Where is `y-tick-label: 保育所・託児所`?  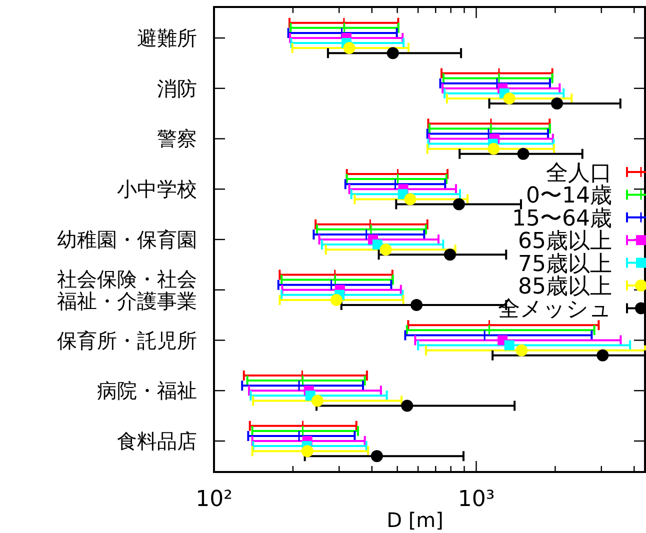 y-tick-label: 保育所・託児所 is located at coordinates (127, 340).